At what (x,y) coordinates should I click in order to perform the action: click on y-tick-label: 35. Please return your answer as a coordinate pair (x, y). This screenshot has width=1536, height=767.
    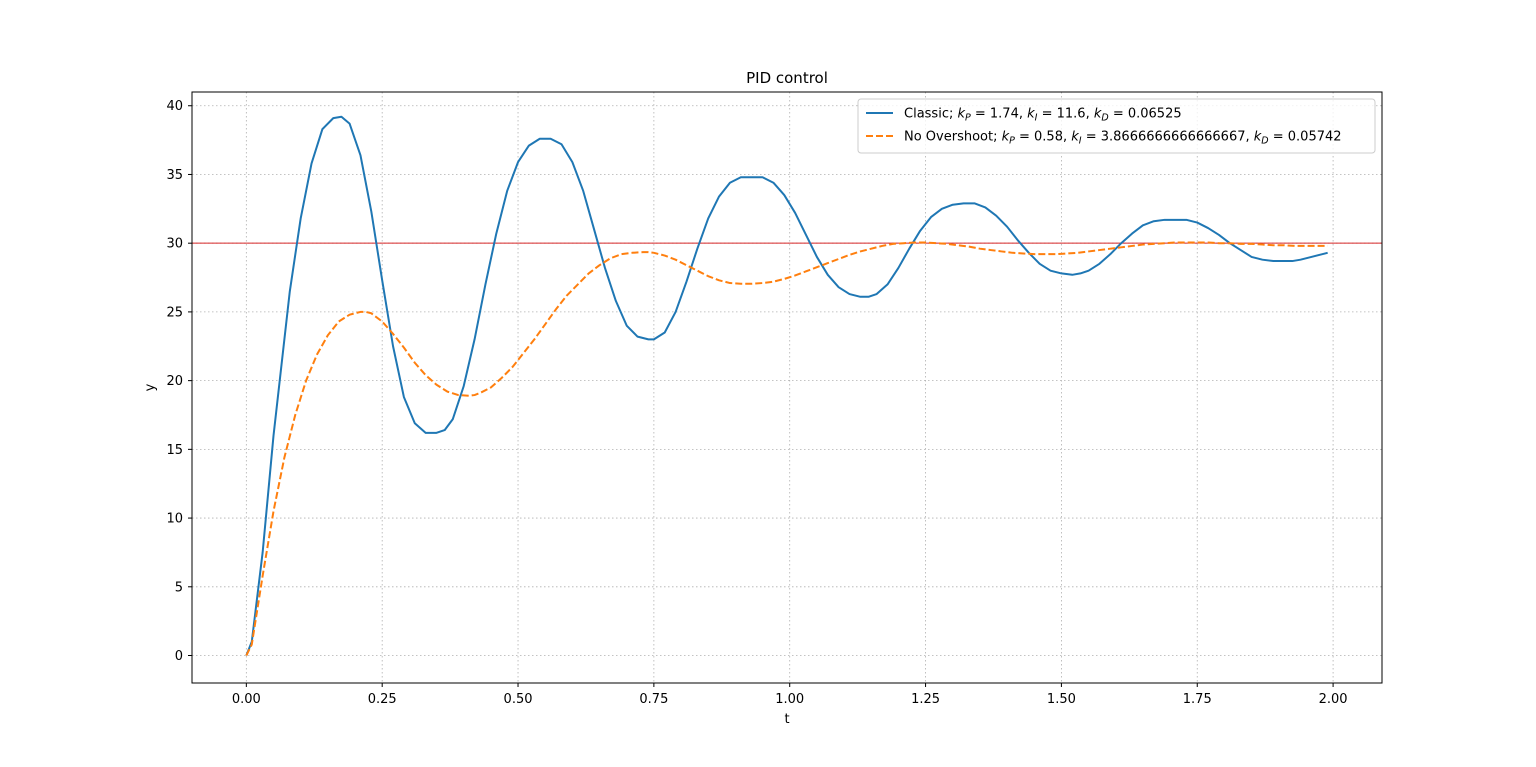
    Looking at the image, I should click on (174, 175).